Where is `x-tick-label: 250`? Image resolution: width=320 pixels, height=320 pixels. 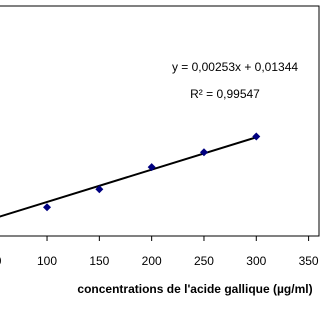 x-tick-label: 250 is located at coordinates (204, 261).